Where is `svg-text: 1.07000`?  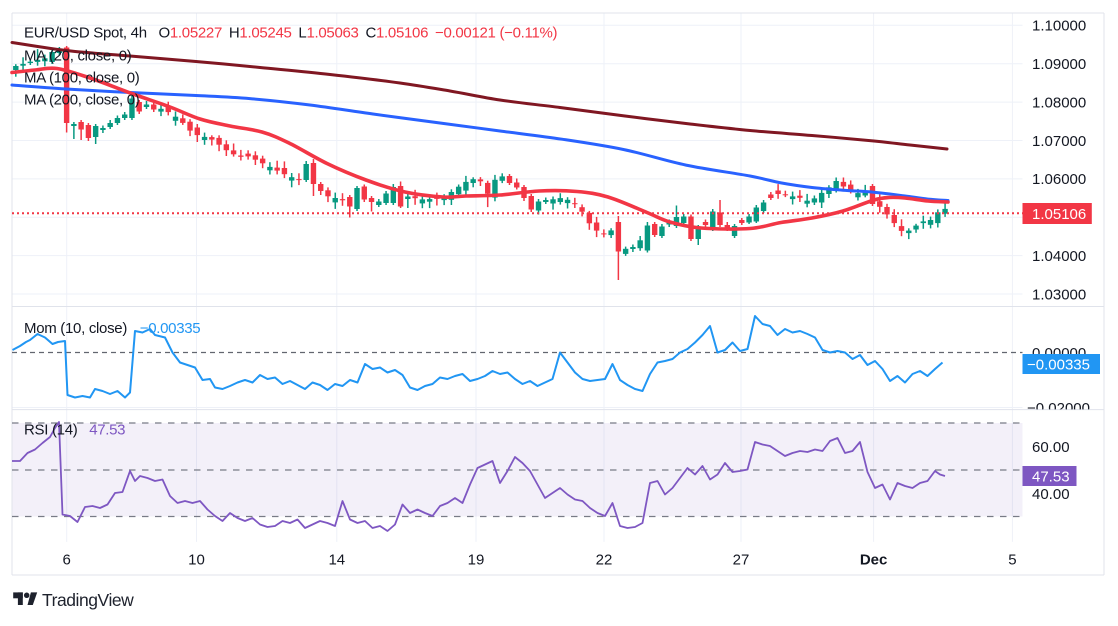 svg-text: 1.07000 is located at coordinates (1059, 141).